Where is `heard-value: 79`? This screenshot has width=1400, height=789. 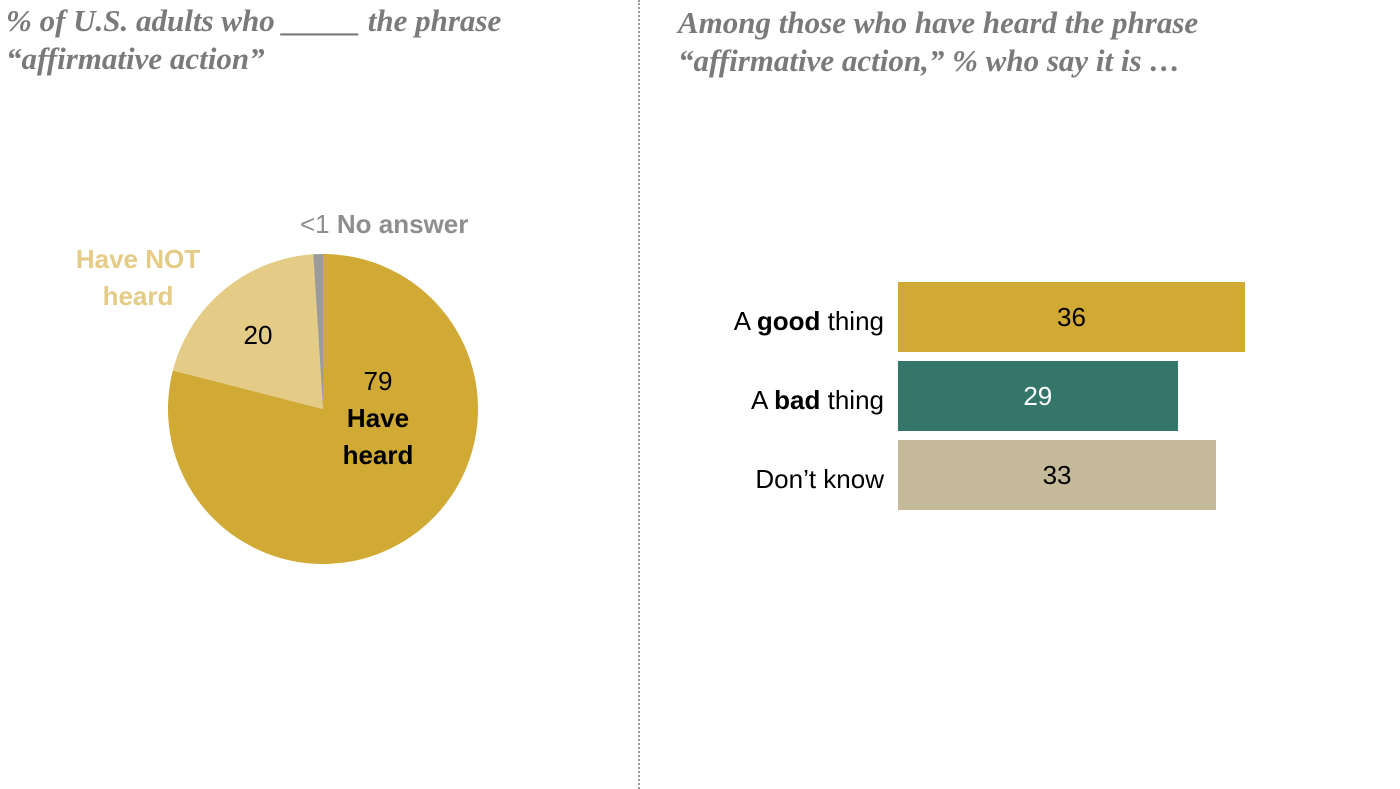 heard-value: 79 is located at coordinates (378, 381).